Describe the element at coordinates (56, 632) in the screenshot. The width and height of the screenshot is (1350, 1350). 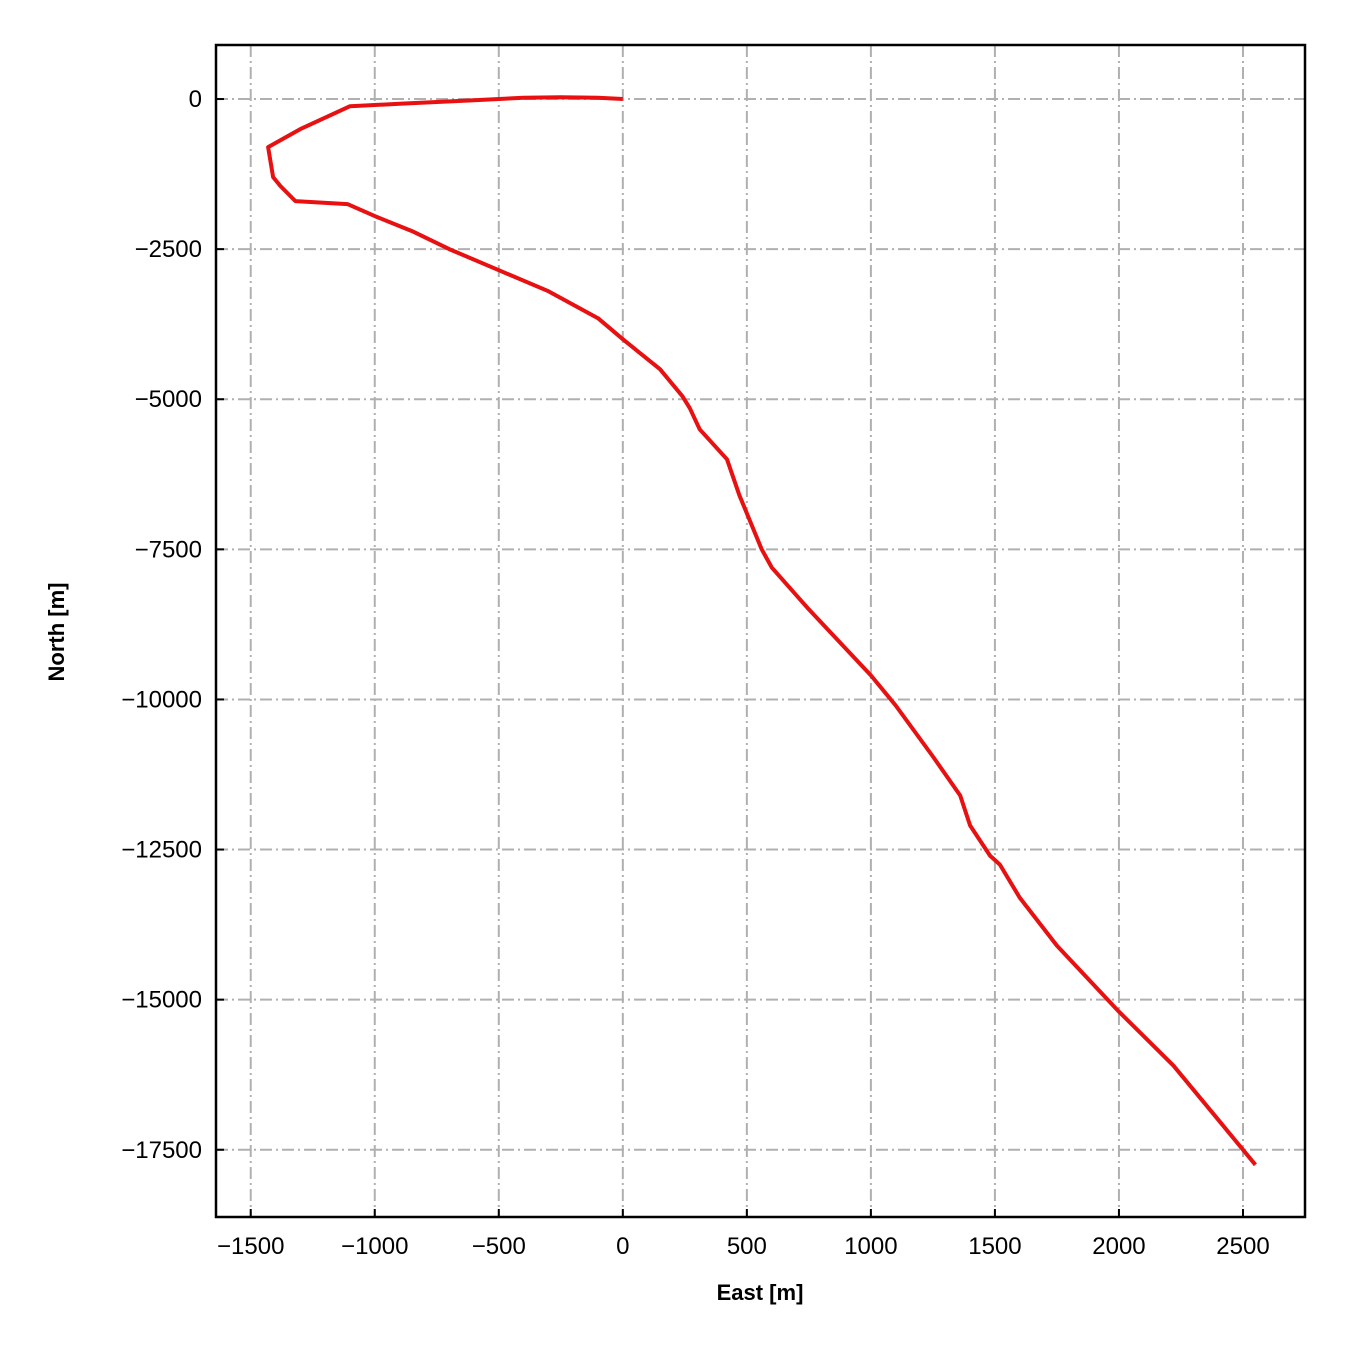
I see `y-axis-title: North [m]` at that location.